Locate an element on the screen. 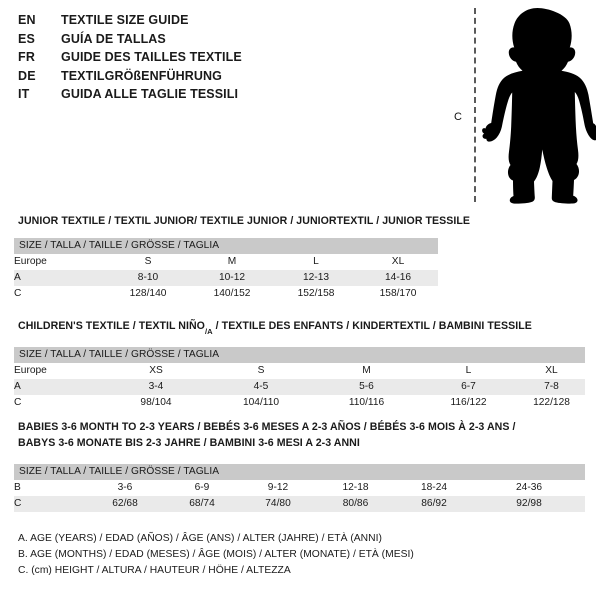 The width and height of the screenshot is (600, 600). children-row-c-v2: 110/116 is located at coordinates (366, 403).